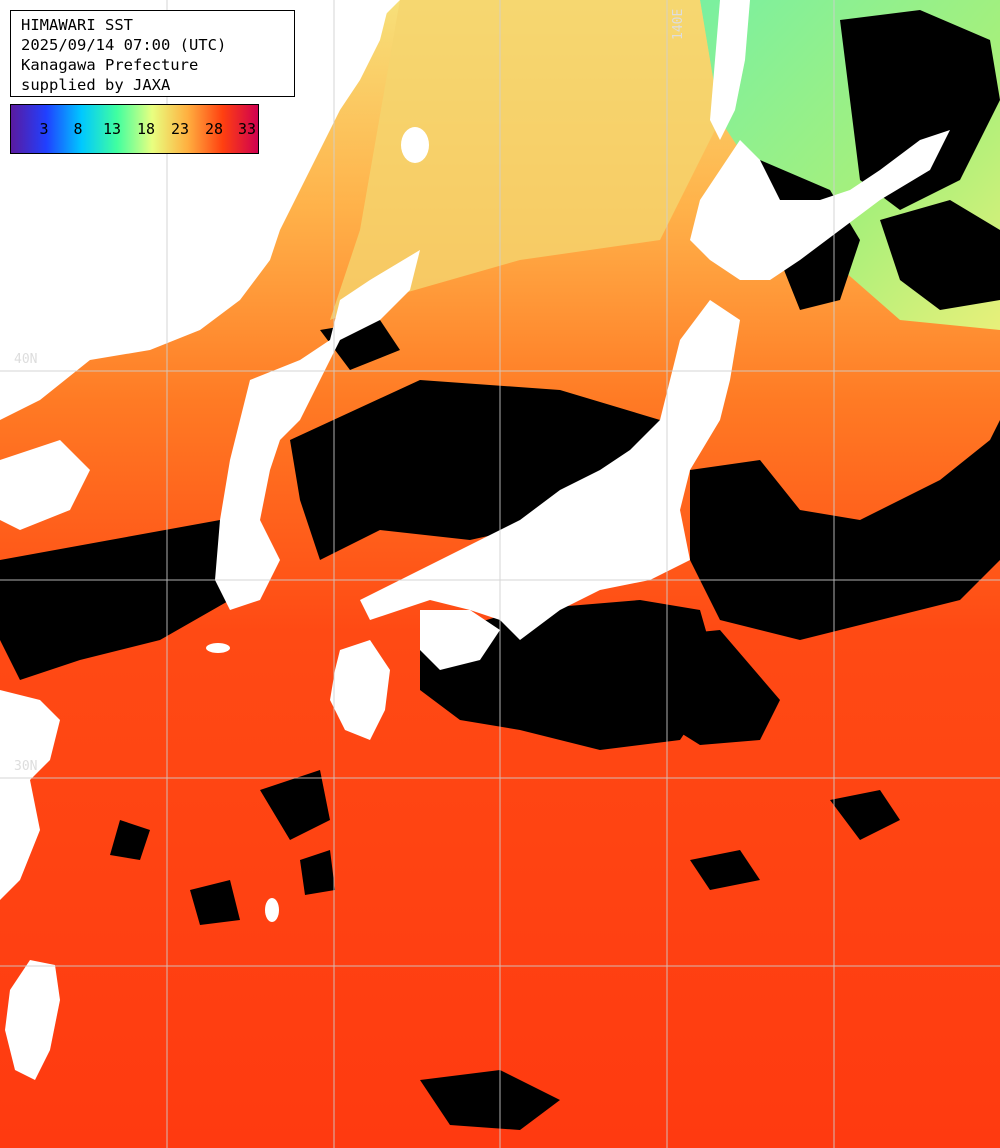 The image size is (1000, 1148). Describe the element at coordinates (124, 45) in the screenshot. I see `map-datetime: 2025/09/14 07:00 (UTC)` at that location.